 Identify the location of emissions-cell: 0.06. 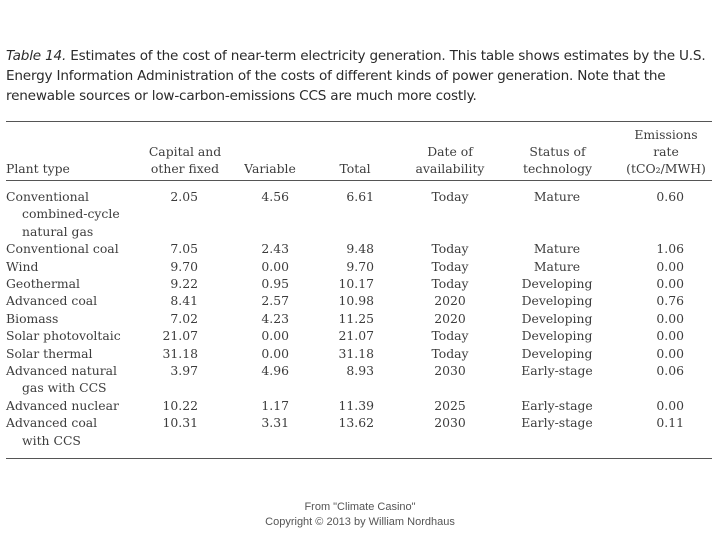
(670, 370).